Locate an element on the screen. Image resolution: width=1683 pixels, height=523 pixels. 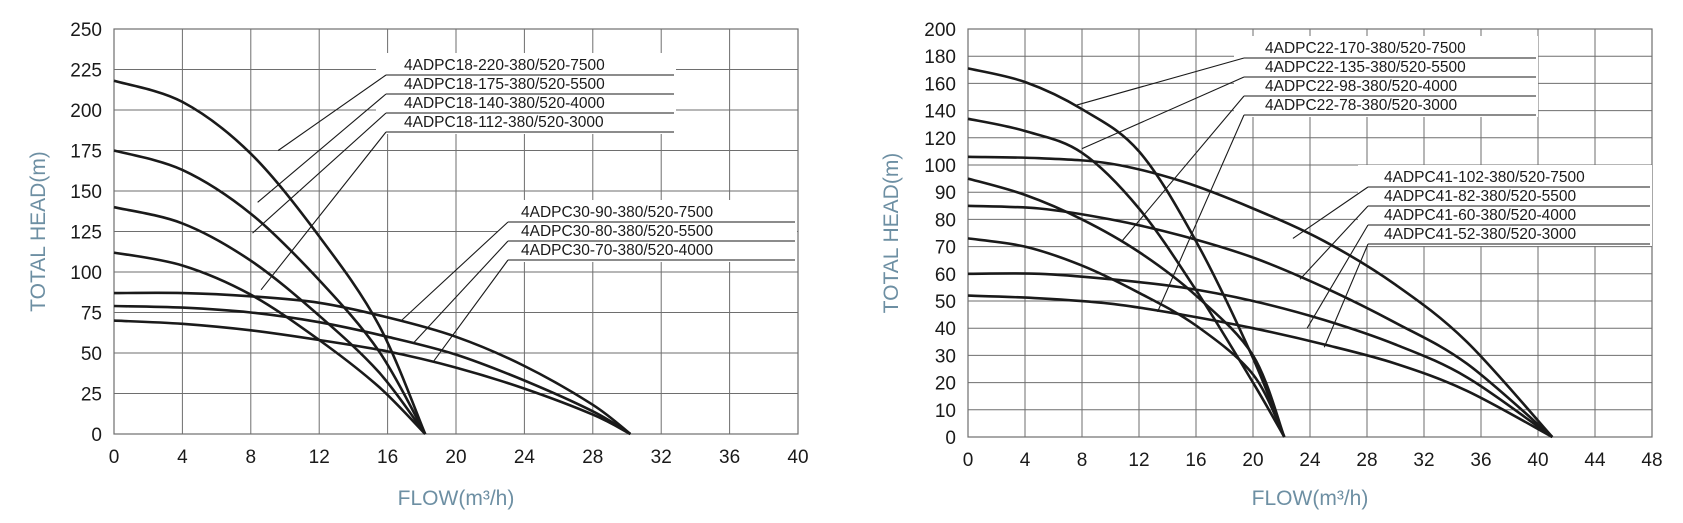
legend-label: 4ADPC18-112-380/520-3000 is located at coordinates (504, 122).